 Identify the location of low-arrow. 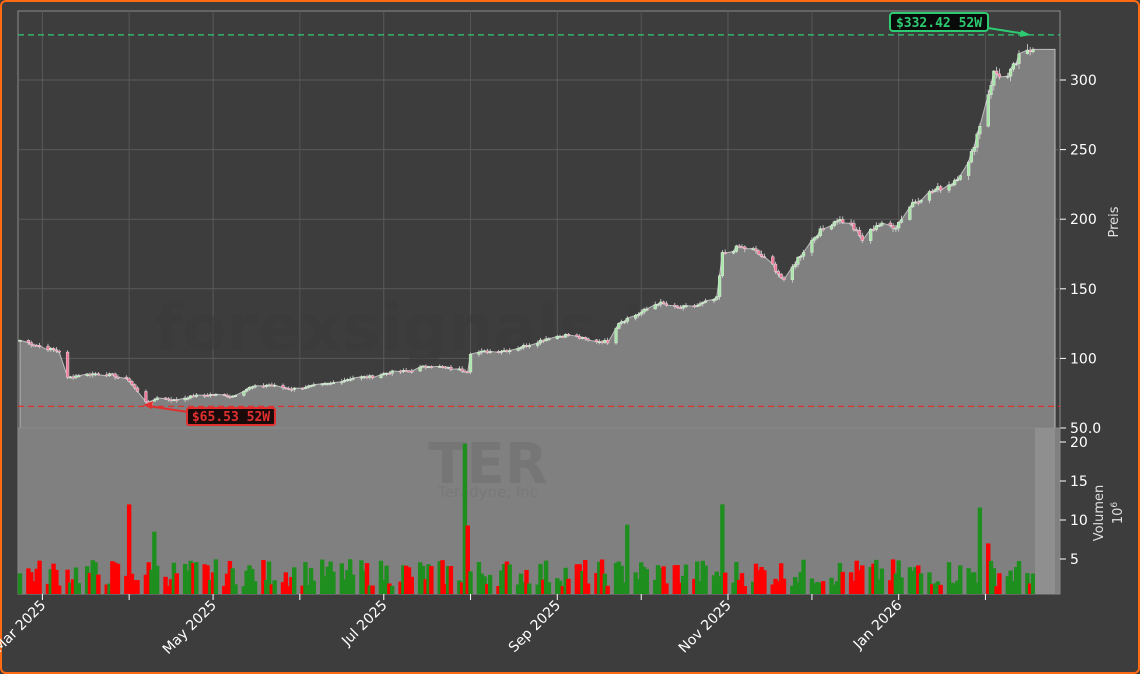
(168, 409).